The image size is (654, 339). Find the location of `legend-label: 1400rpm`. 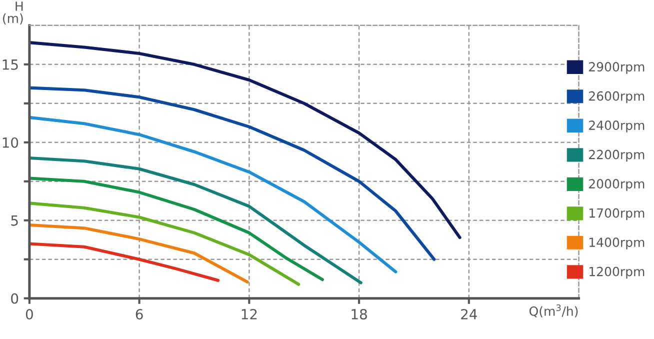

legend-label: 1400rpm is located at coordinates (617, 244).